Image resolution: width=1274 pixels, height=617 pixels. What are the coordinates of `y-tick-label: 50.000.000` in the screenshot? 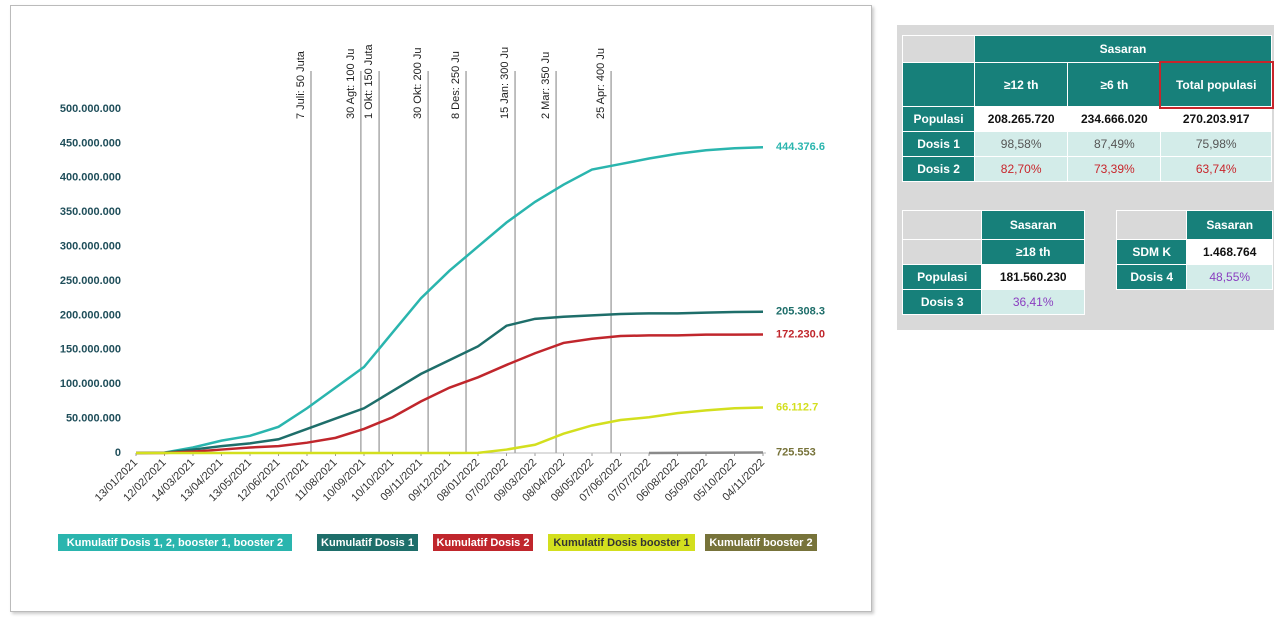 It's located at (93, 419).